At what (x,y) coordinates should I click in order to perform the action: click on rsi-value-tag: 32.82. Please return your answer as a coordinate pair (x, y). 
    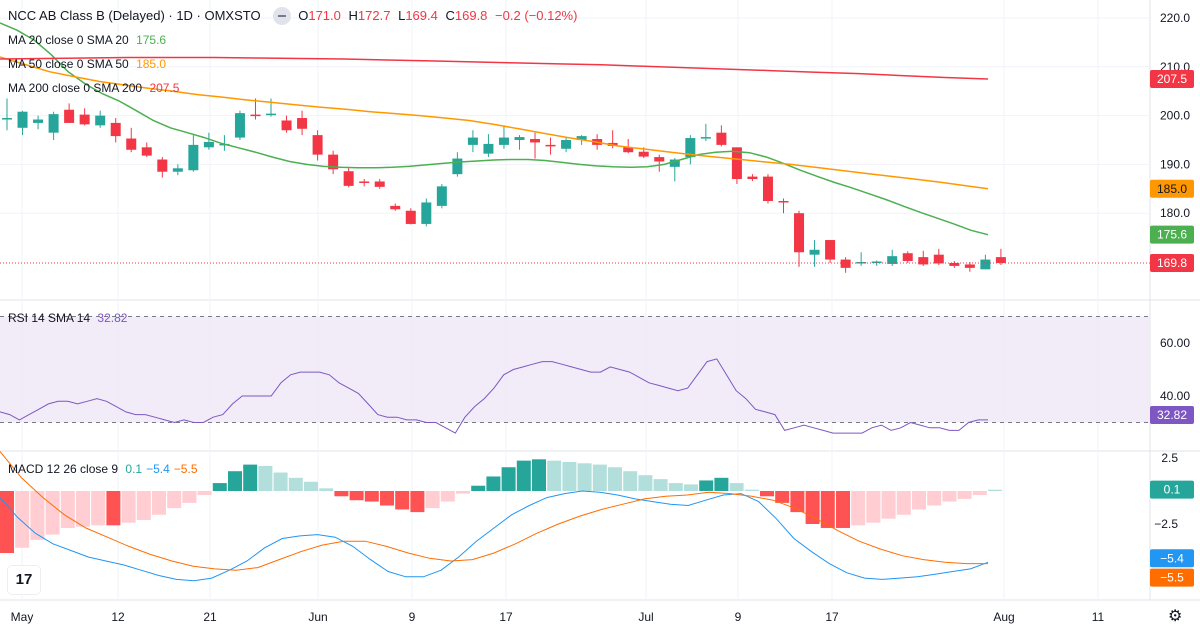
    Looking at the image, I should click on (1172, 415).